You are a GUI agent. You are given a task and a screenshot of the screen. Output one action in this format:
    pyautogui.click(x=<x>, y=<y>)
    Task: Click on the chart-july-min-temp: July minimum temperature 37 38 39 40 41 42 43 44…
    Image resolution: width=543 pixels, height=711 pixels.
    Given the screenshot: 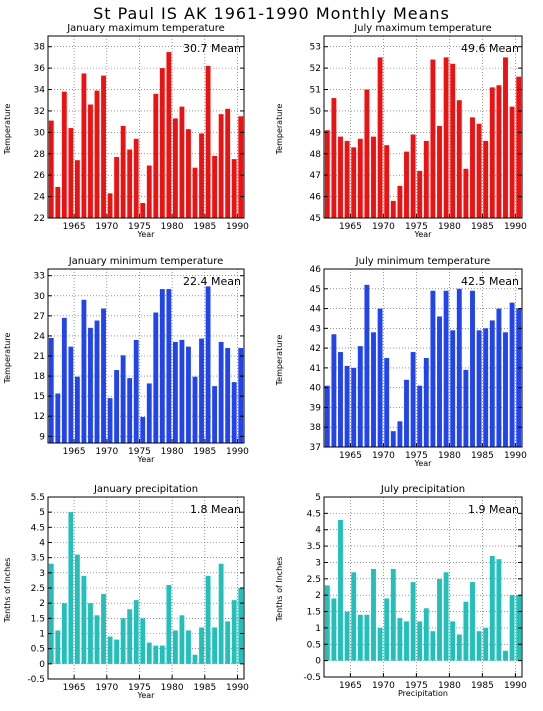 What is the action you would take?
    pyautogui.click(x=400, y=361)
    